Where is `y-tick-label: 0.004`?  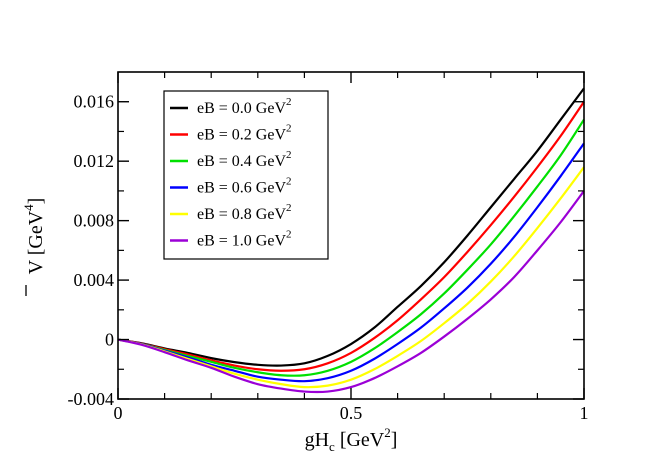
y-tick-label: 0.004 is located at coordinates (94, 280).